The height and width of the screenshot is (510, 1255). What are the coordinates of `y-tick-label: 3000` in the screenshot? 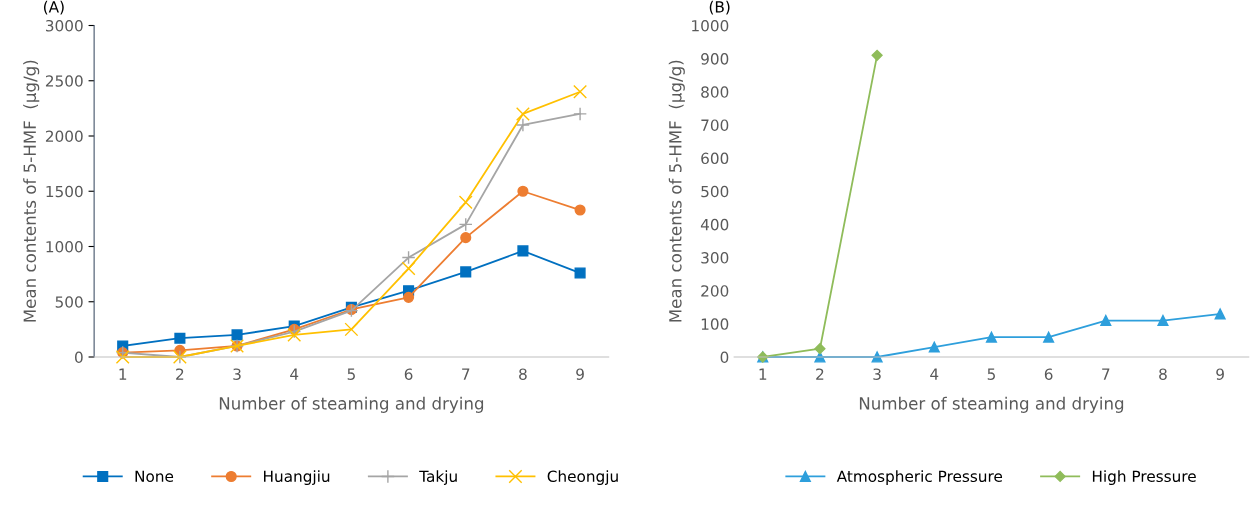 It's located at (64, 25).